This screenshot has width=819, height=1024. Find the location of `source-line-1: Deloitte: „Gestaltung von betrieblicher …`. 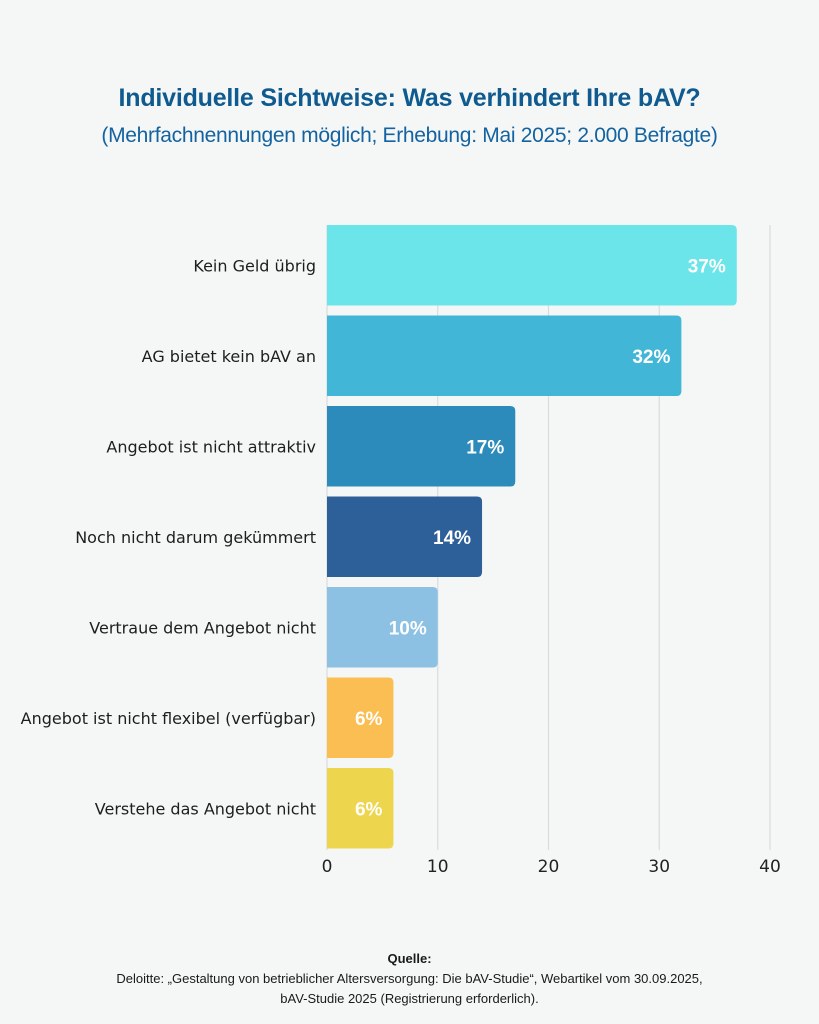

source-line-1: Deloitte: „Gestaltung von betrieblicher … is located at coordinates (409, 978).